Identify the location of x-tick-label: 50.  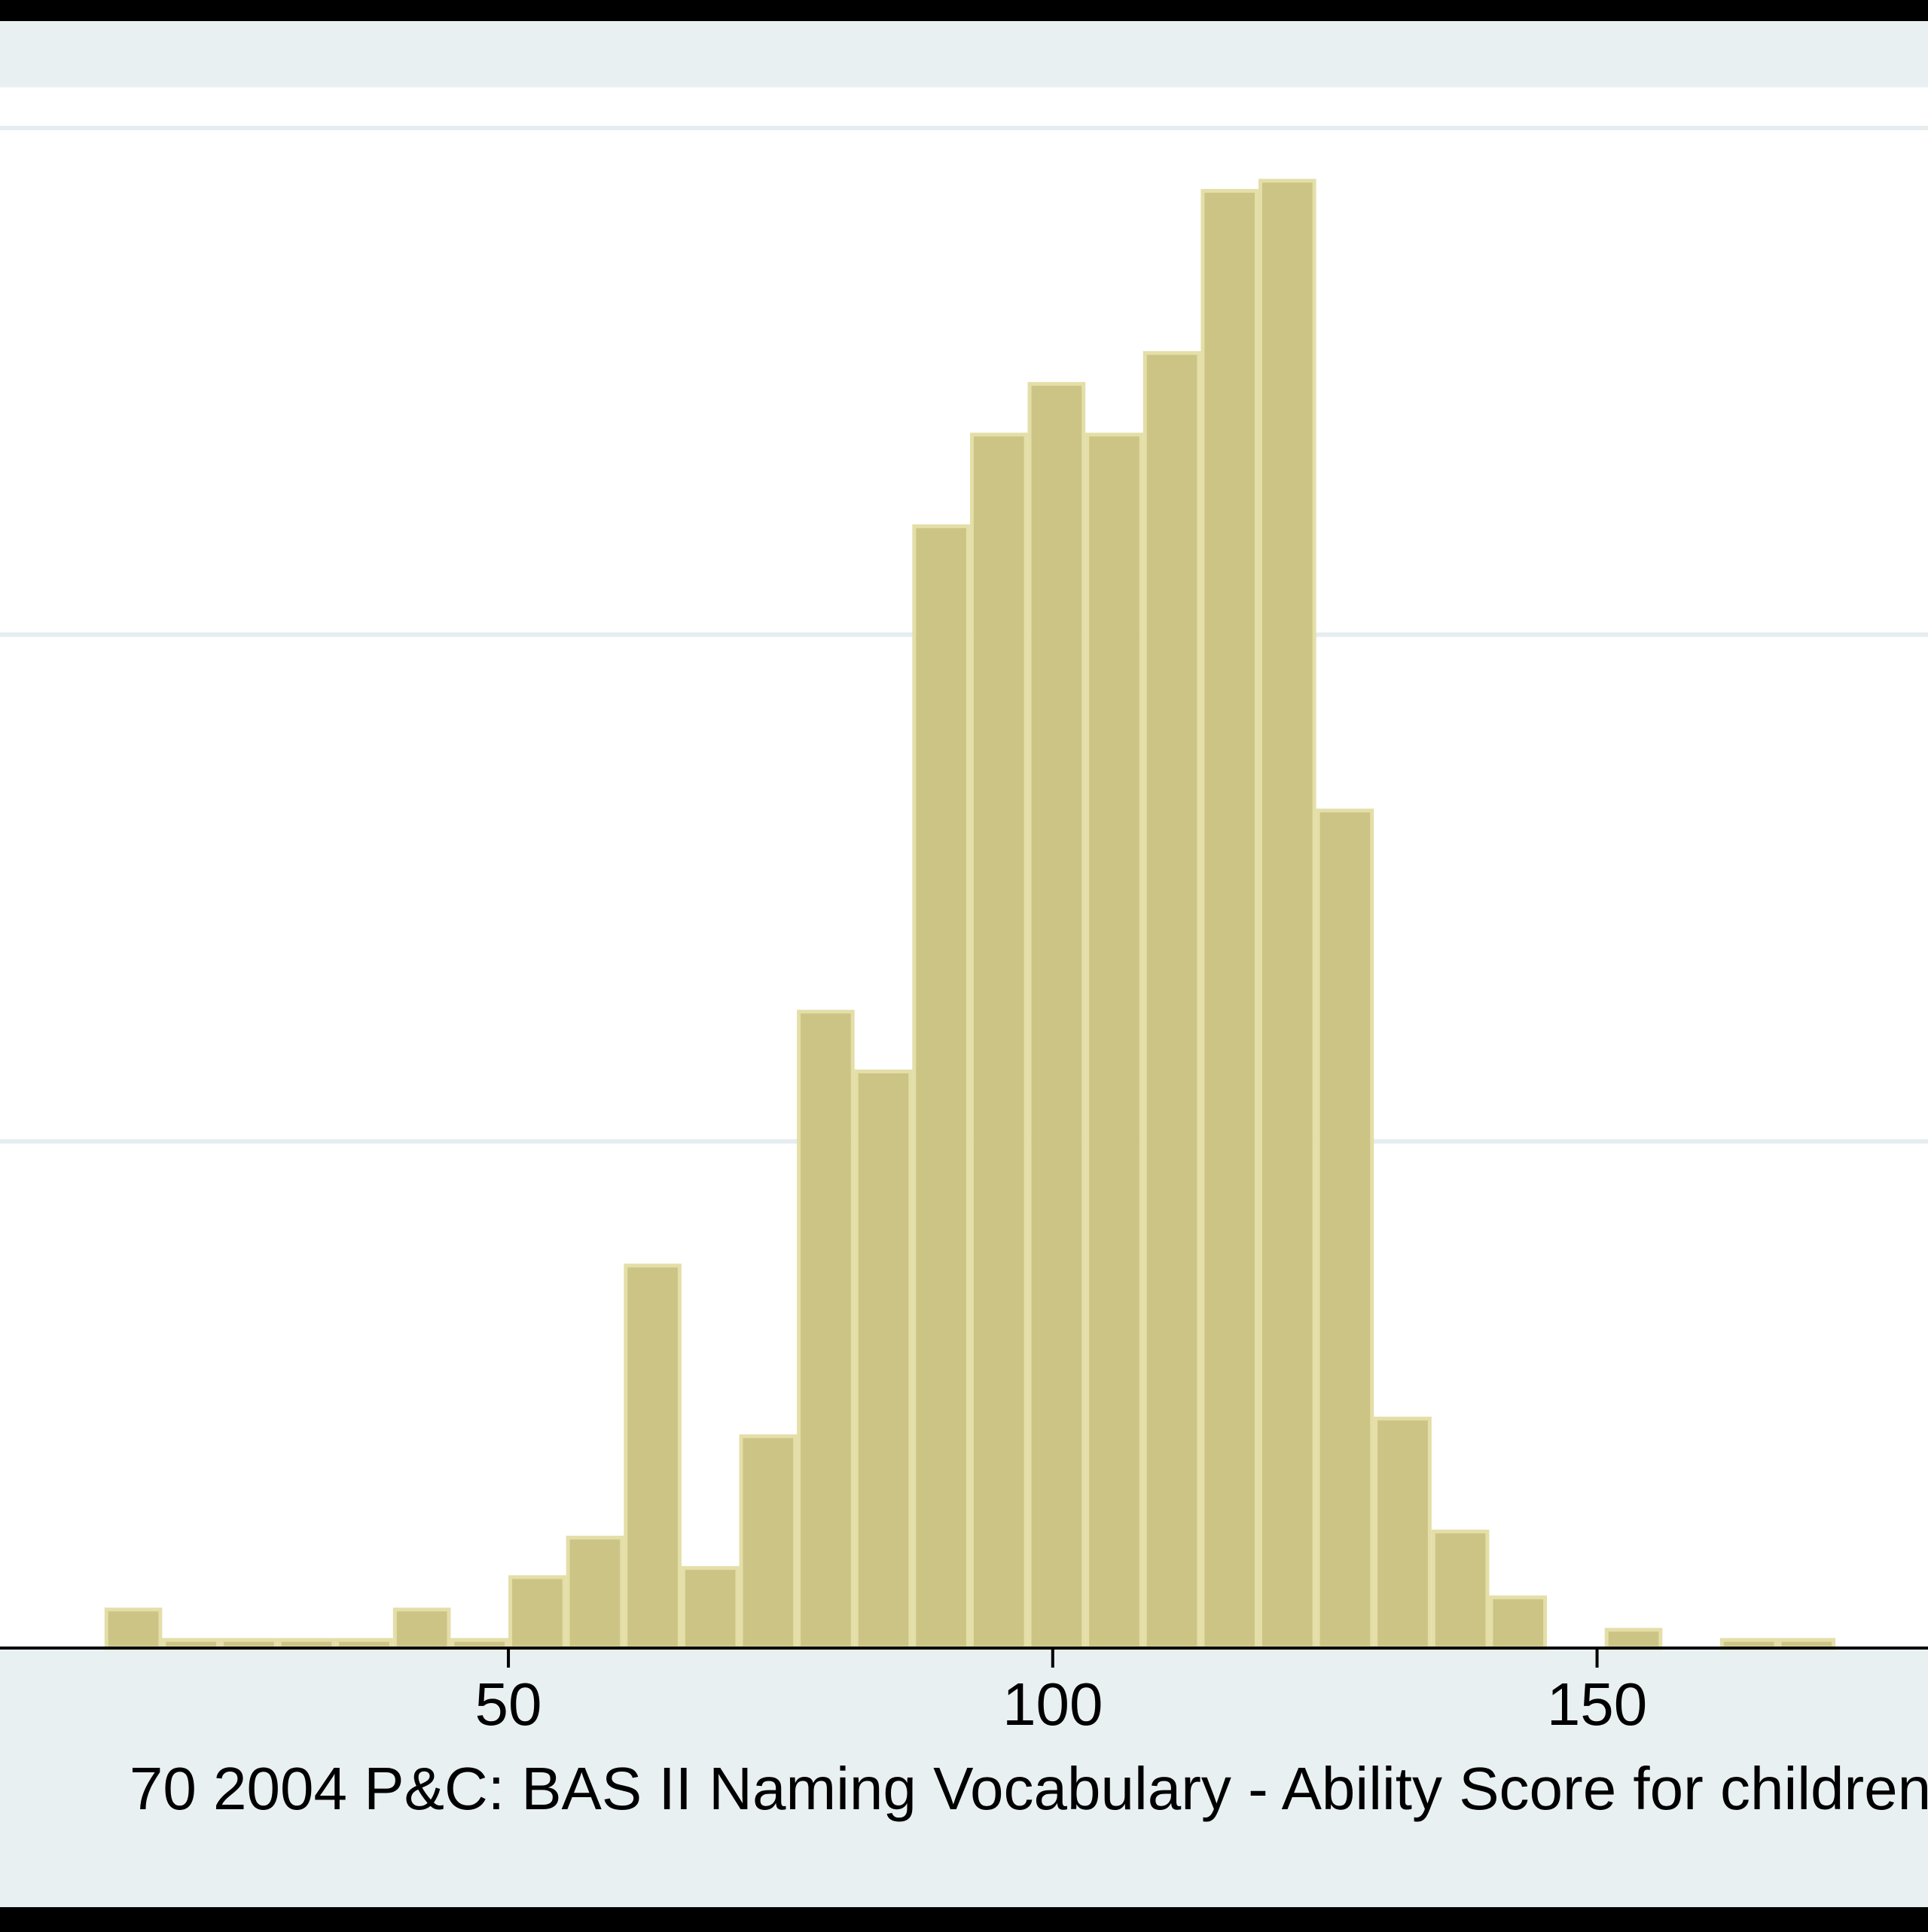
(508, 1705).